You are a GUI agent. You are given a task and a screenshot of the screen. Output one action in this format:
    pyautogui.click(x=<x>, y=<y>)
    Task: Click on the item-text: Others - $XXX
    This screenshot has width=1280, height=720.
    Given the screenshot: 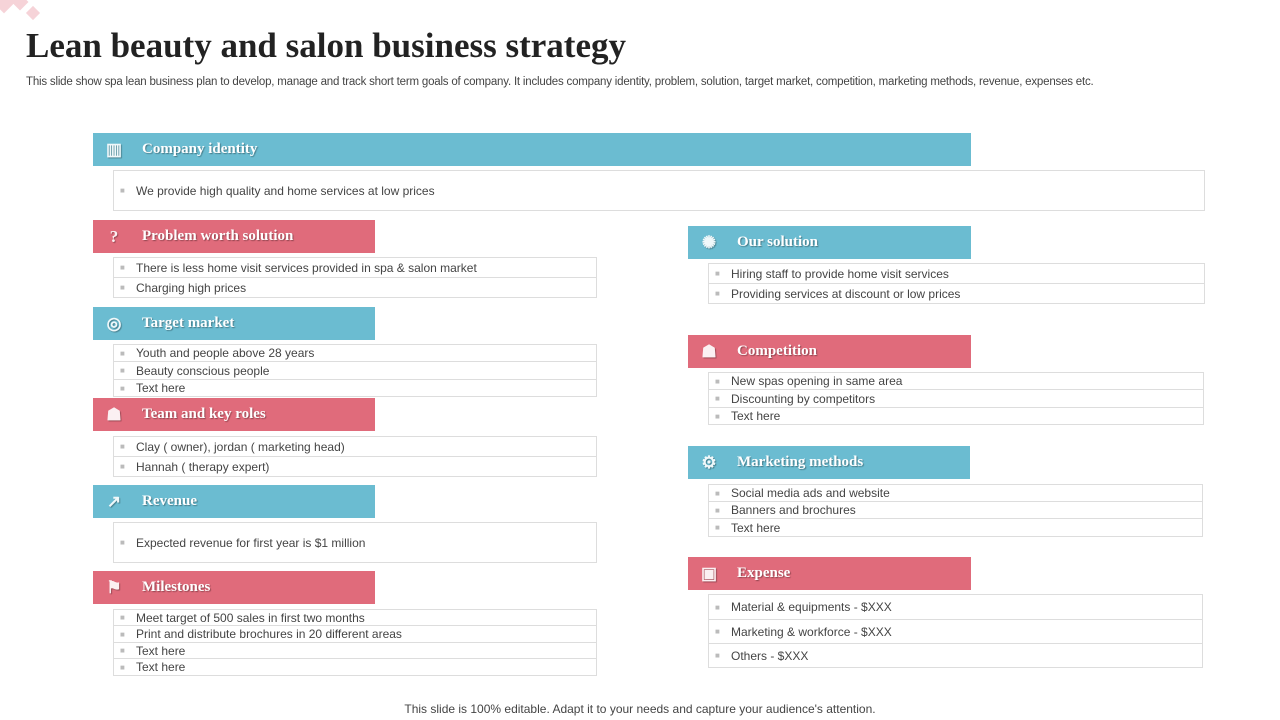 What is the action you would take?
    pyautogui.click(x=770, y=655)
    